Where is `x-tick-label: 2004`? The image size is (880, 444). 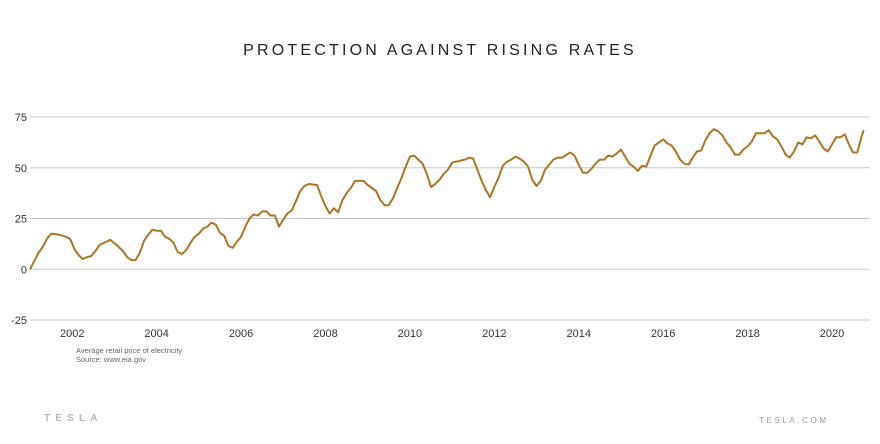
x-tick-label: 2004 is located at coordinates (156, 334).